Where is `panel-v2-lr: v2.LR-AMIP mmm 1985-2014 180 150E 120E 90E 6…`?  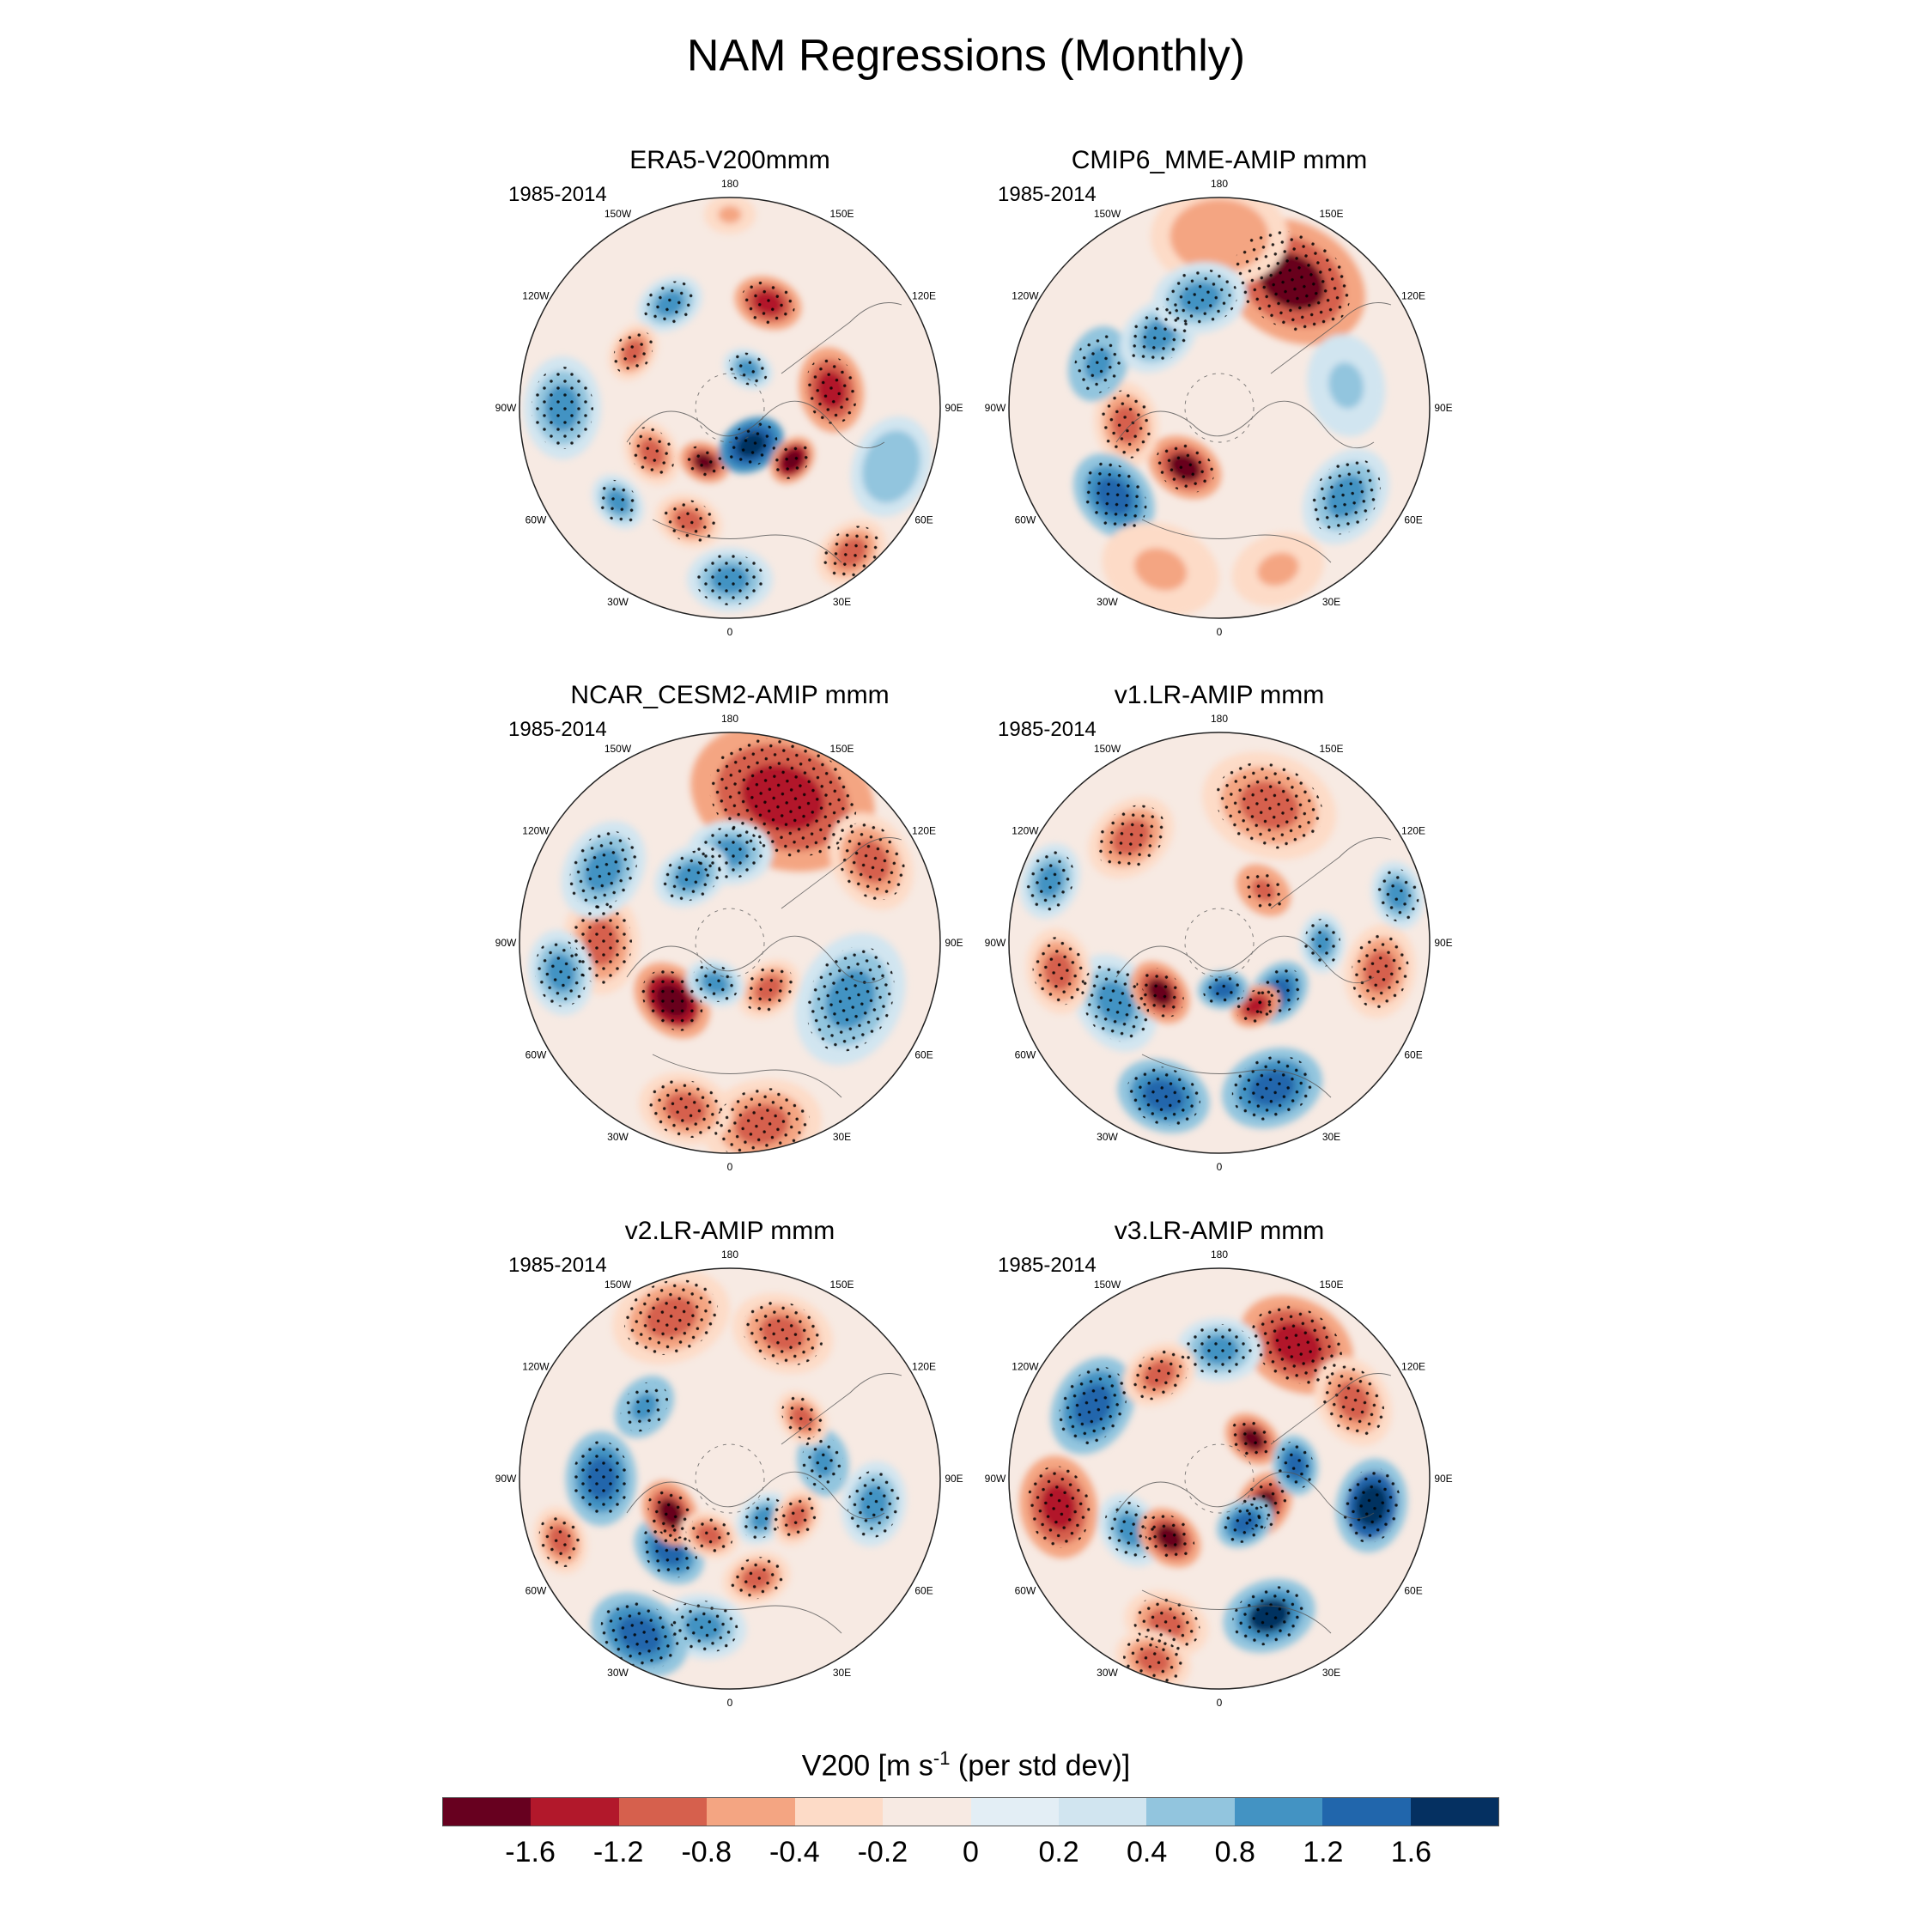
panel-v2-lr: v2.LR-AMIP mmm 1985-2014 180 150E 120E 90E 6… is located at coordinates (729, 1463).